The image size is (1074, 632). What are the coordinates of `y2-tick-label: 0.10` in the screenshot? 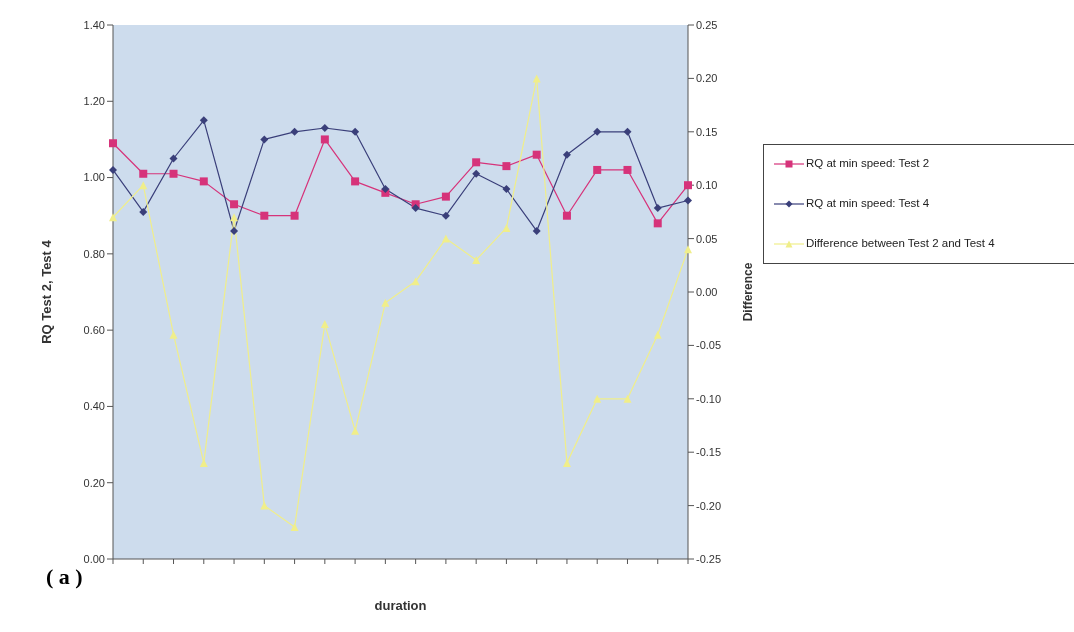 It's located at (707, 185).